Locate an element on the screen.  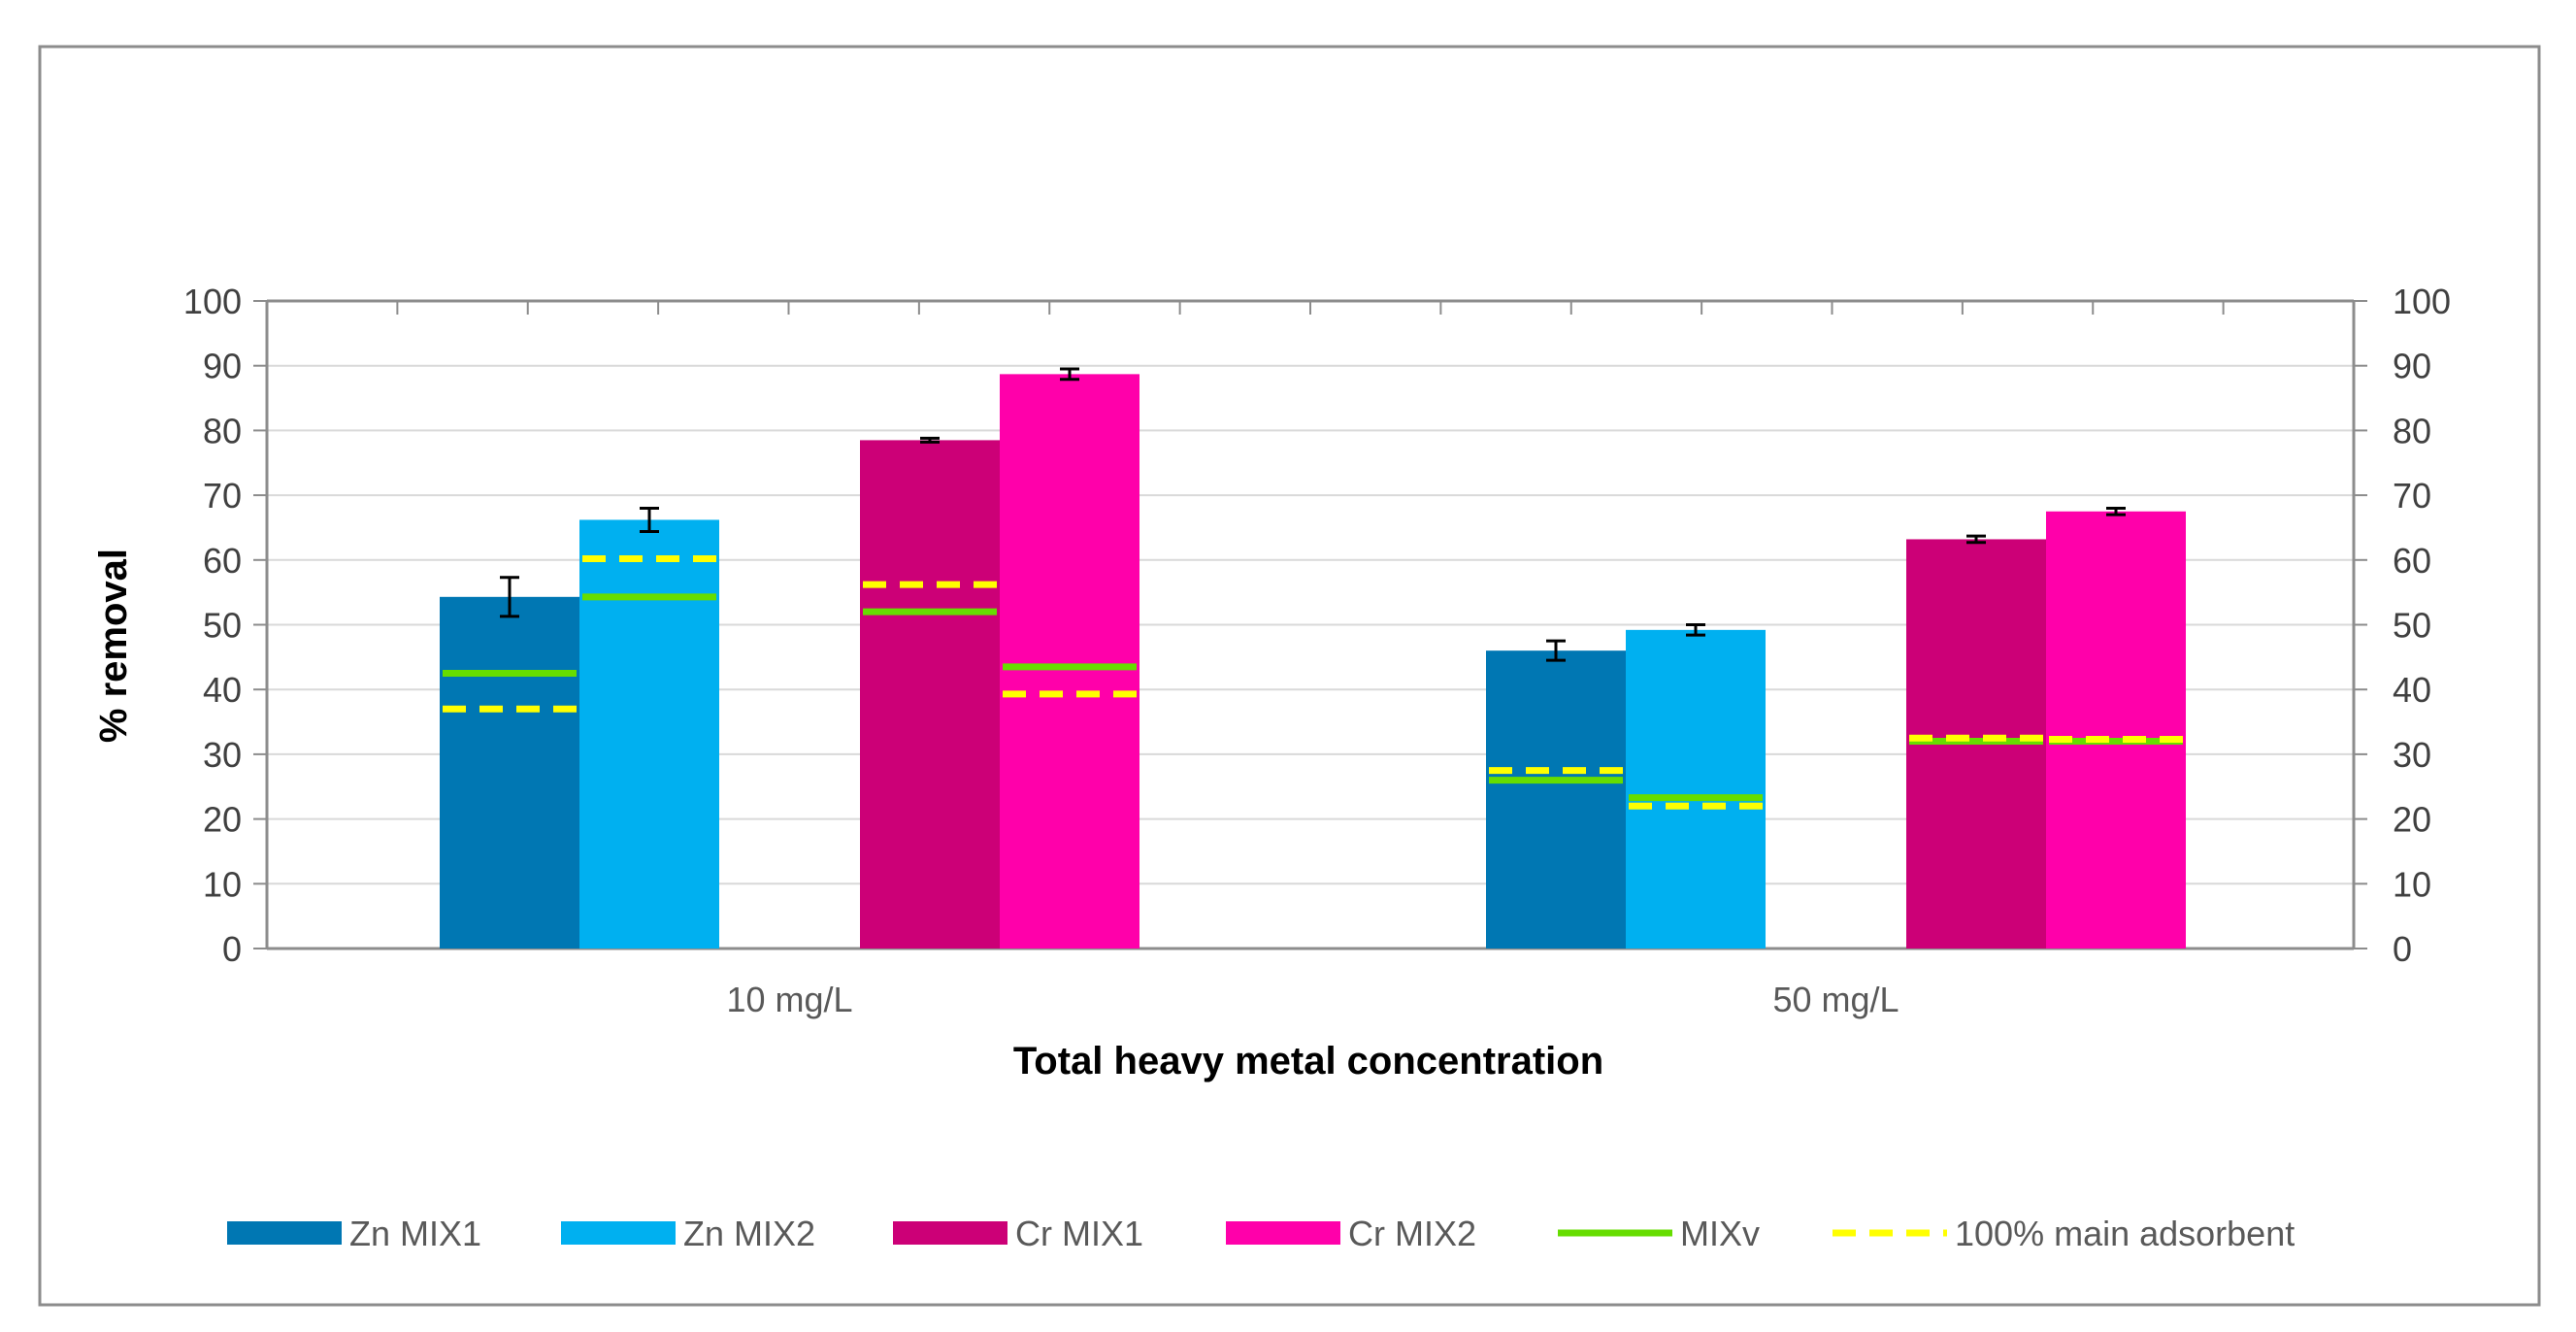
x-category-label: 50 mg/L is located at coordinates (1835, 999).